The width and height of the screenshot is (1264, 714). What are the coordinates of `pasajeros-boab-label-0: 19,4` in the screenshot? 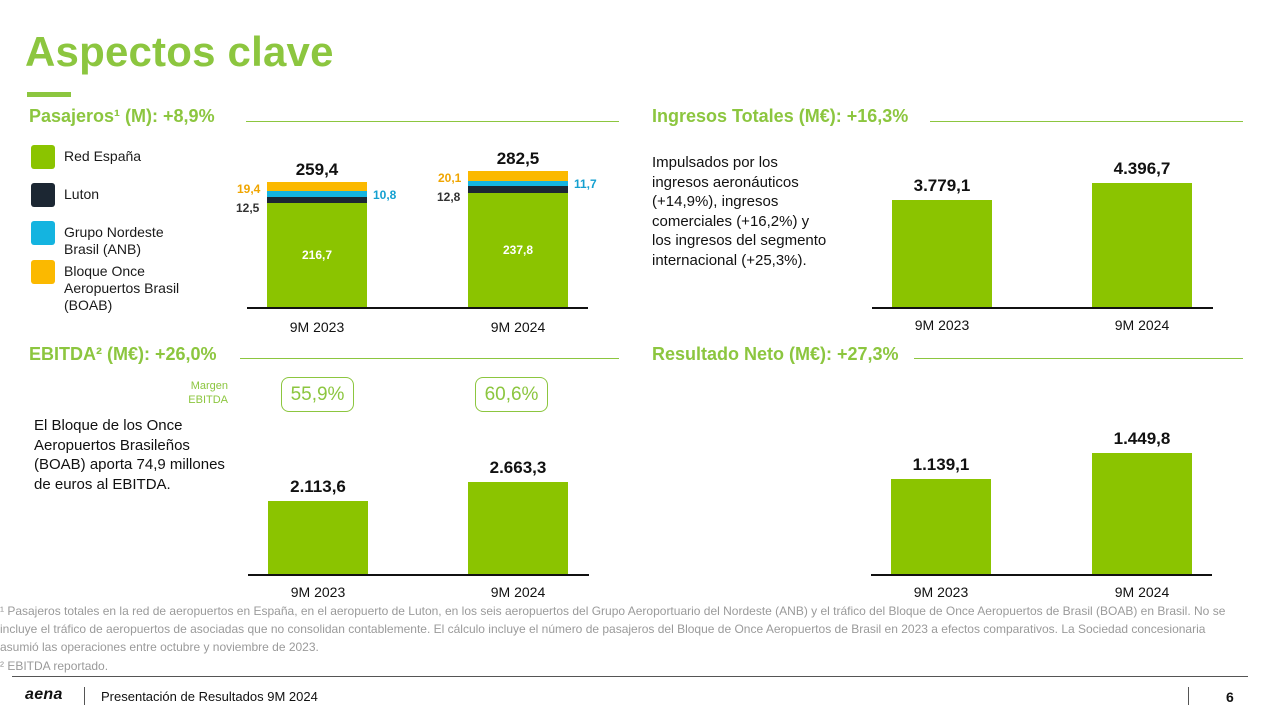 It's located at (249, 189).